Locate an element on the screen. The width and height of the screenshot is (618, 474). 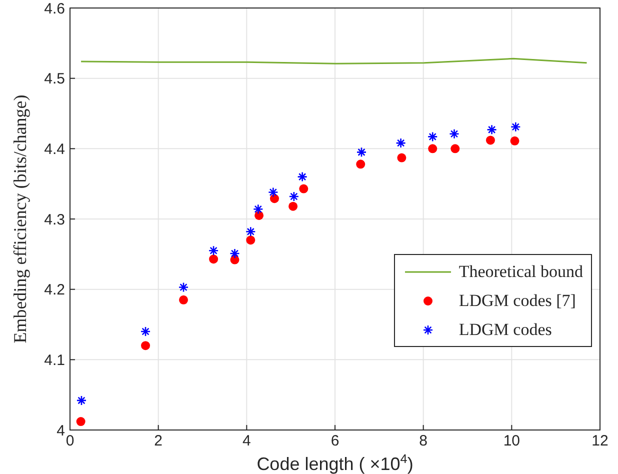
x-tick-label: 12 is located at coordinates (600, 441).